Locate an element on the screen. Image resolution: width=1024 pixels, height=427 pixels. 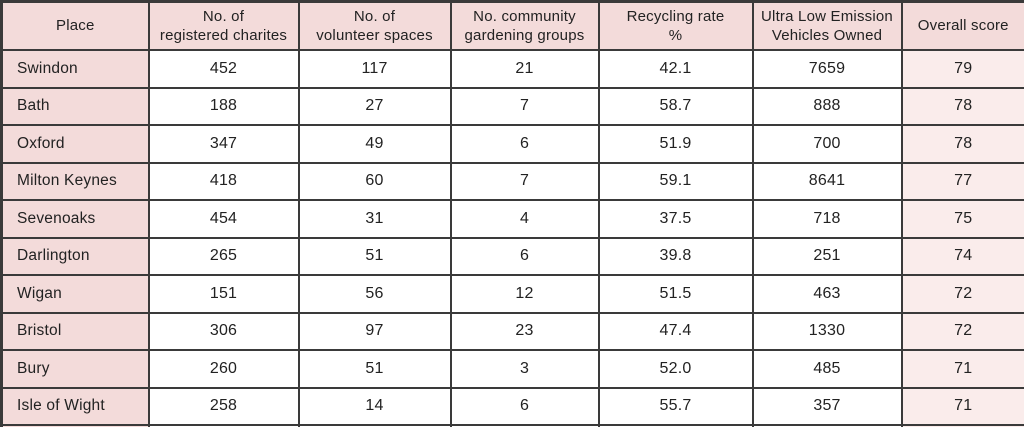
table-row: Wigan 151 56 12 51.5 463 72 is located at coordinates (512, 294).